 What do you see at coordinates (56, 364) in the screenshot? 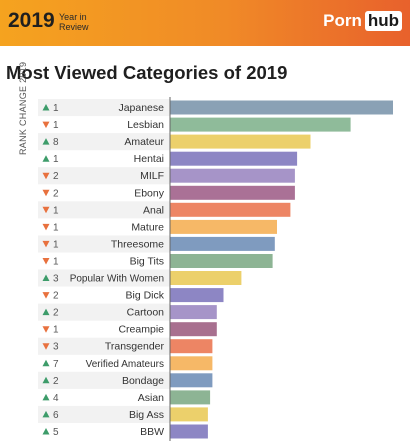
I see `rank-change-value: 7` at bounding box center [56, 364].